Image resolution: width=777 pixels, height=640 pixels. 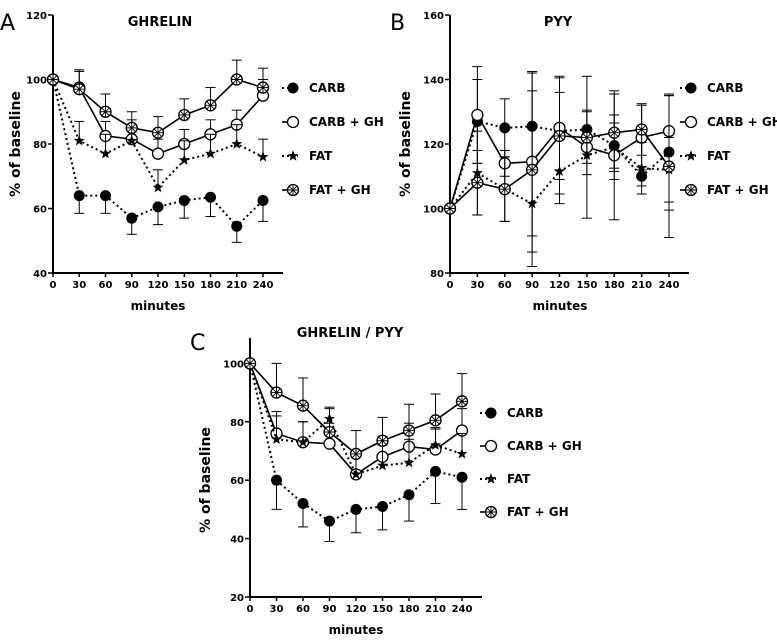 What do you see at coordinates (206, 480) in the screenshot?
I see `y-axis-label: % of baseline` at bounding box center [206, 480].